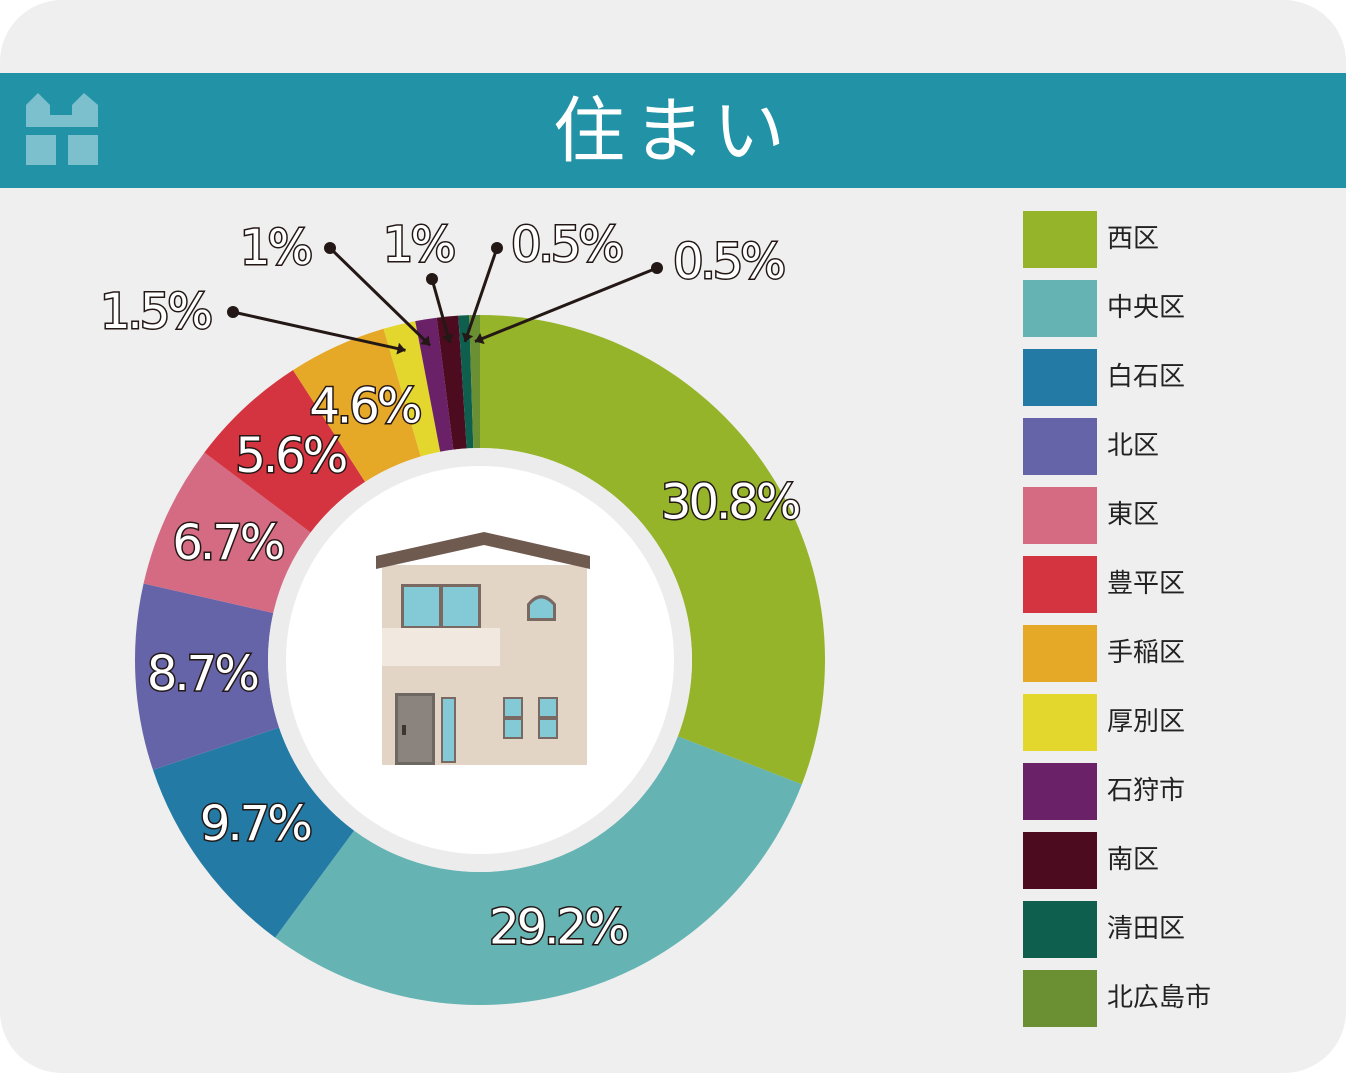  Describe the element at coordinates (1133, 239) in the screenshot. I see `legend-label: 西区` at that location.